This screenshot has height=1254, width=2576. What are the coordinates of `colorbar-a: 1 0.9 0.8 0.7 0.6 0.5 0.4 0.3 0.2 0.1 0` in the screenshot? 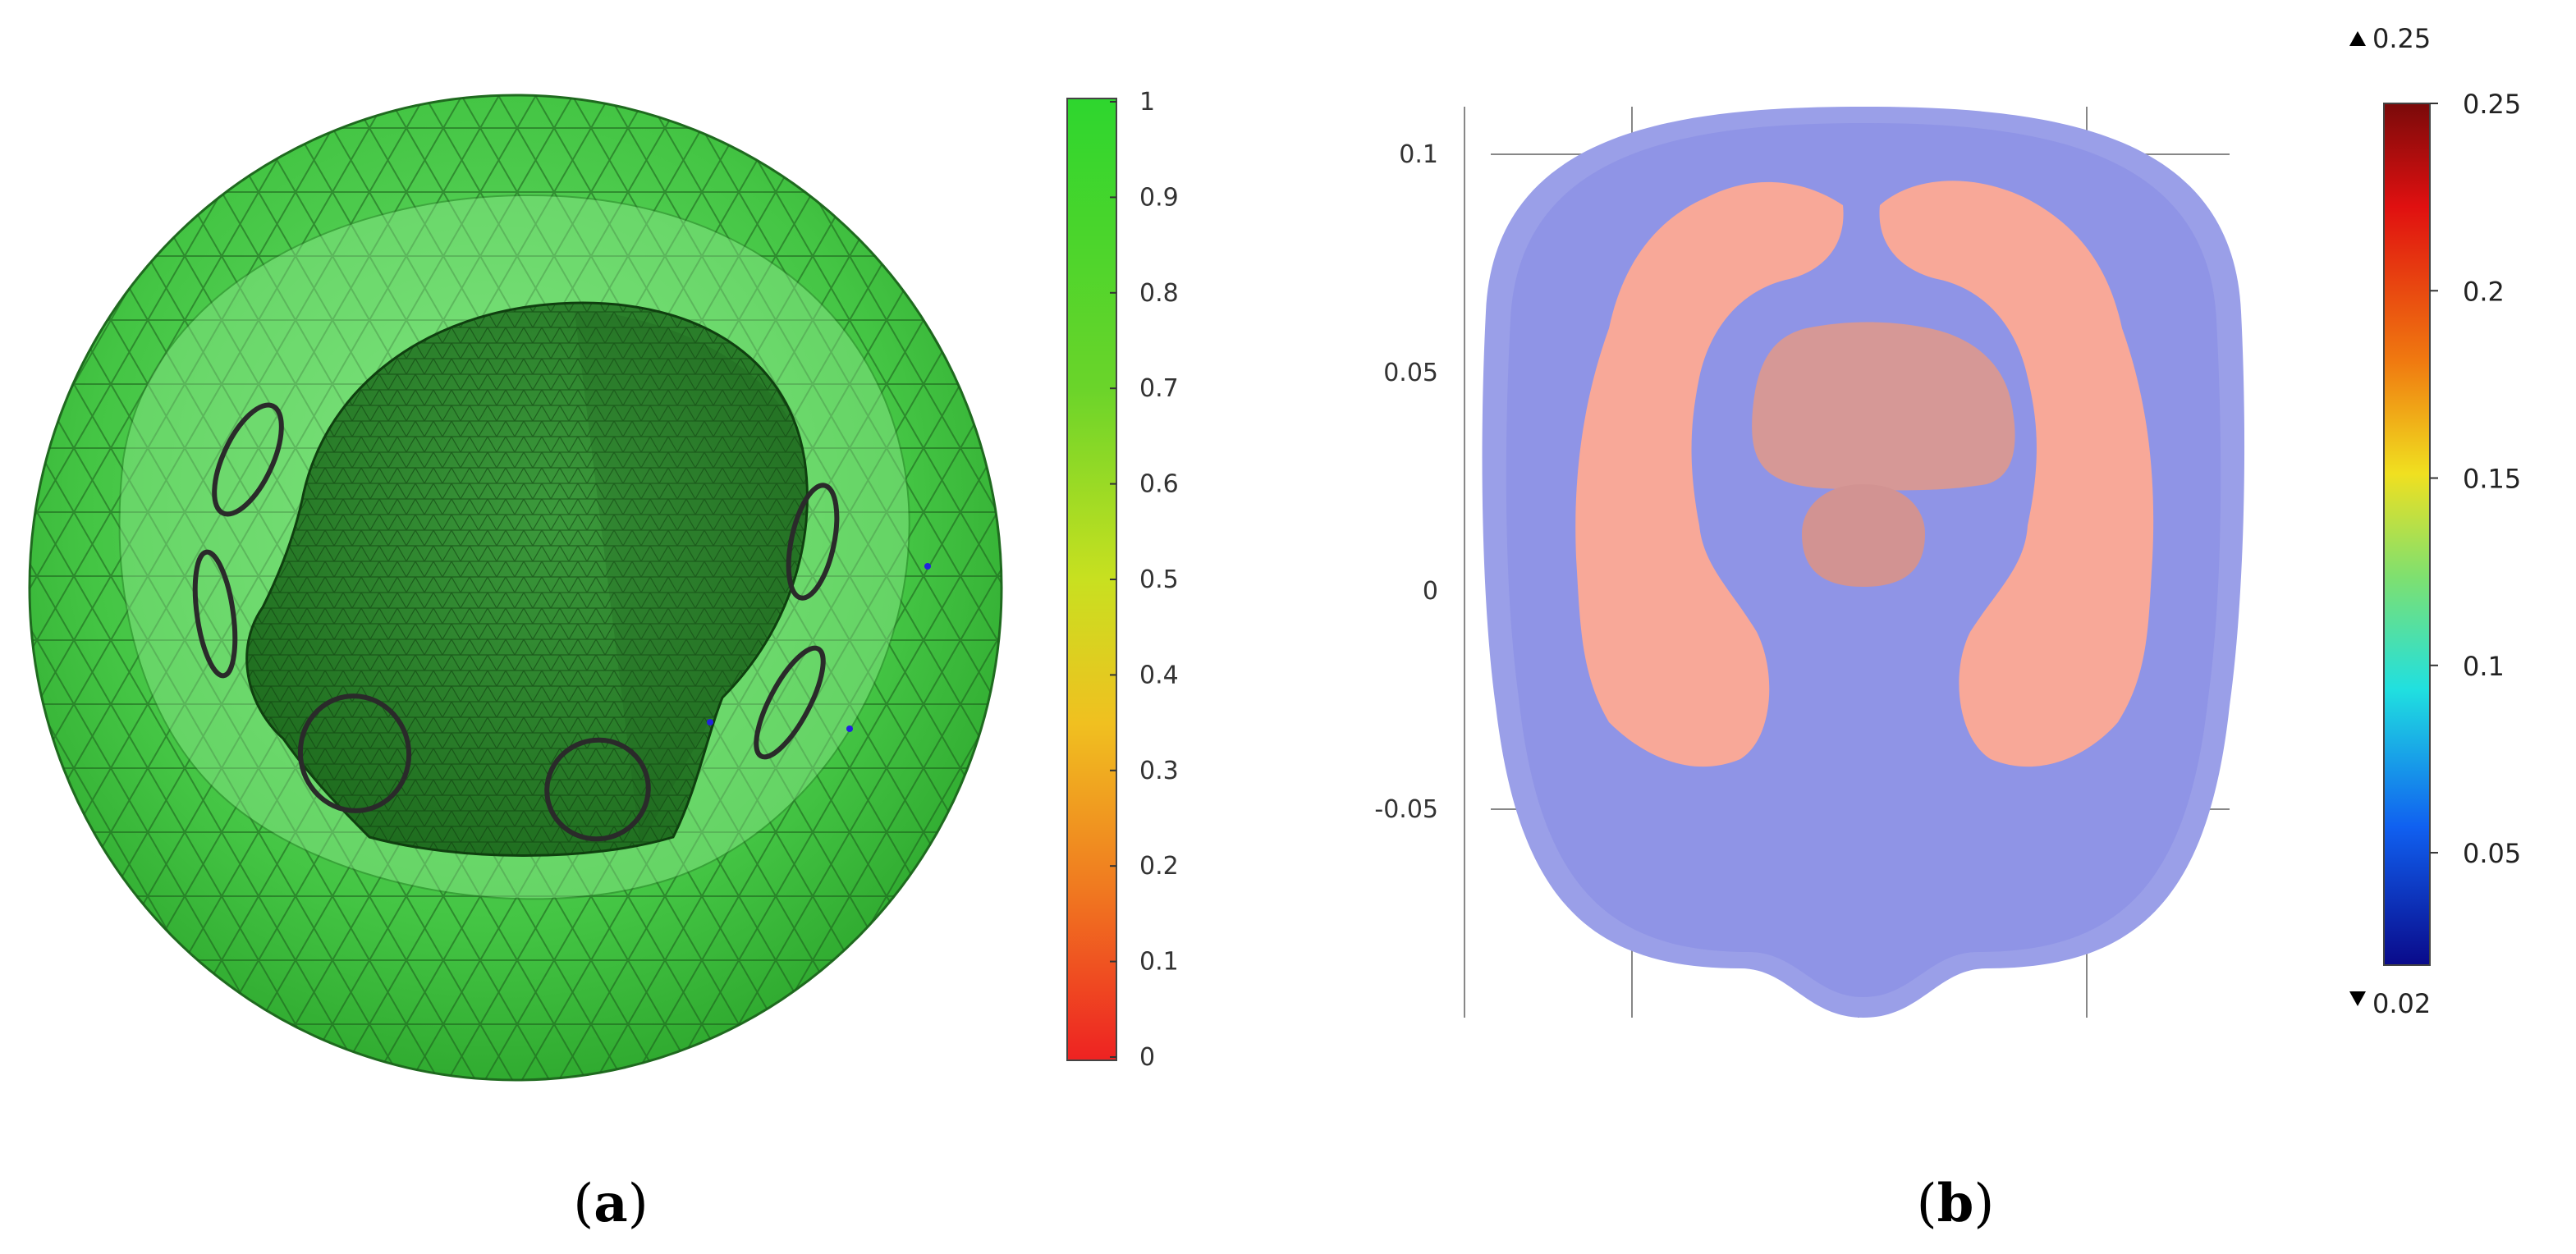 It's located at (1123, 580).